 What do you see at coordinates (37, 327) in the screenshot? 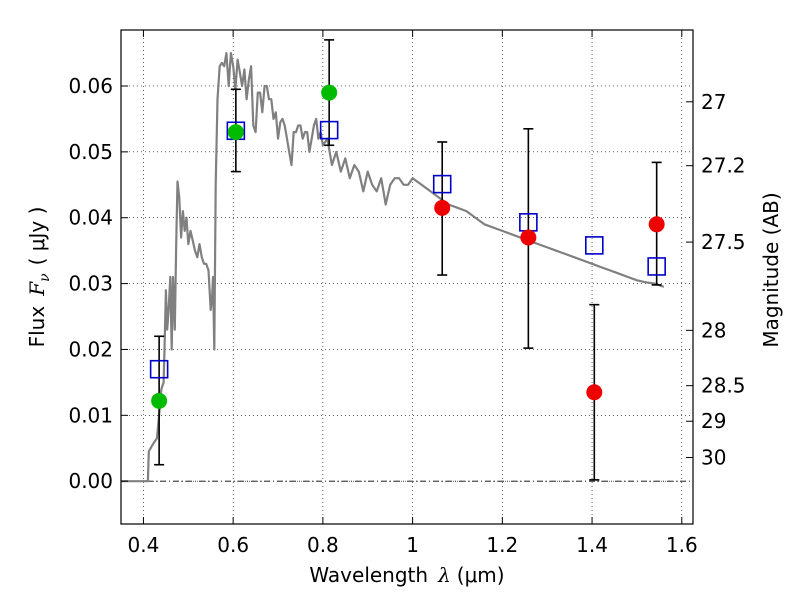
I see `y-axis-title-prefix: Flux` at bounding box center [37, 327].